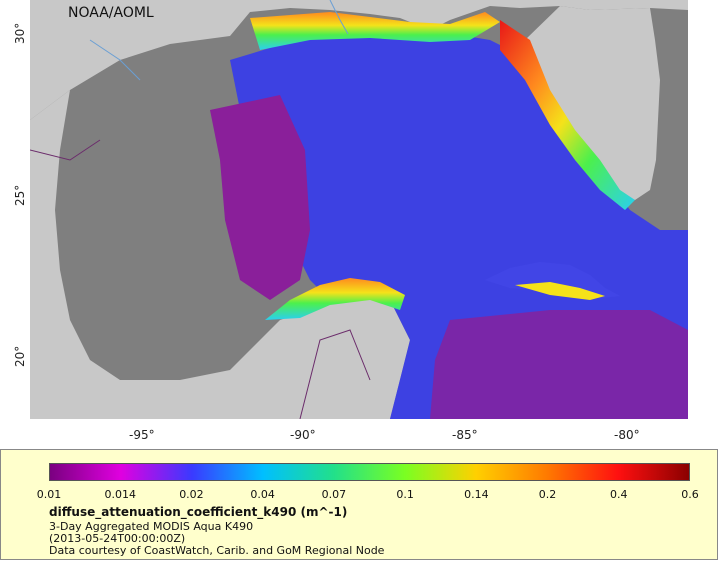 Image resolution: width=720 pixels, height=561 pixels. Describe the element at coordinates (560, 291) in the screenshot. I see `cuba-shelf` at that location.